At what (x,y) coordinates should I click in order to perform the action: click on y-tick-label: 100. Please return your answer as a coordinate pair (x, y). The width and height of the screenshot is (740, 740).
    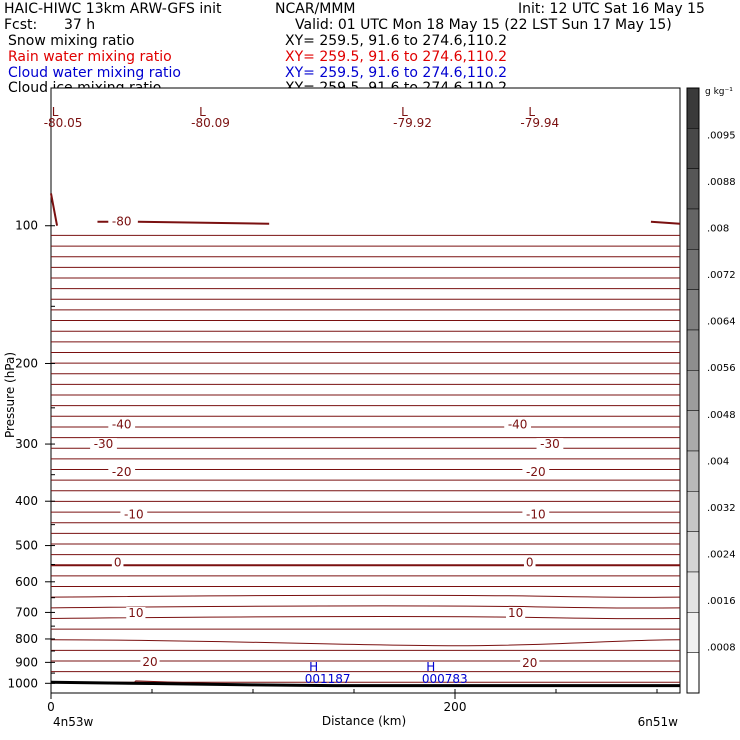
    Looking at the image, I should click on (26, 226).